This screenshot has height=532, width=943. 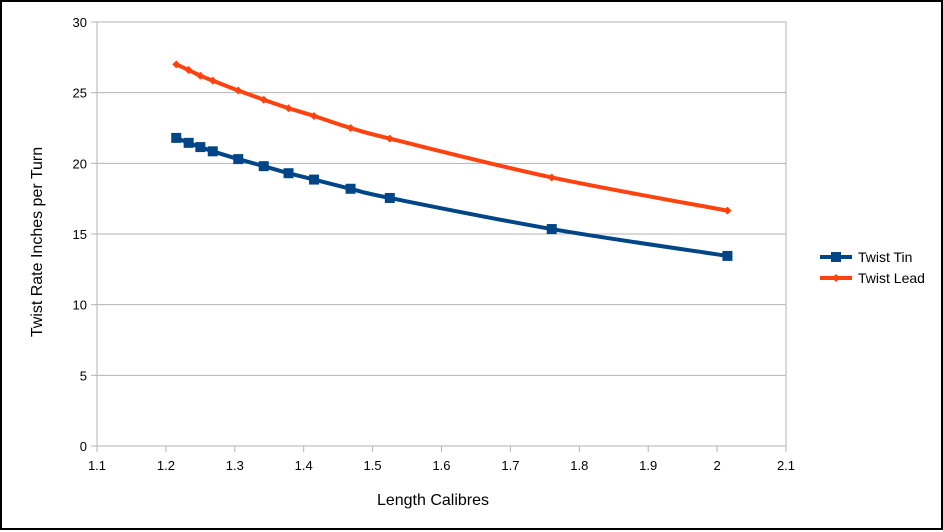 I want to click on x-tick-labels: 1.1 1.2 1.3 1.4 1.5 1.6 1.7 1.8 1.9 2 2.1, so click(x=441, y=465).